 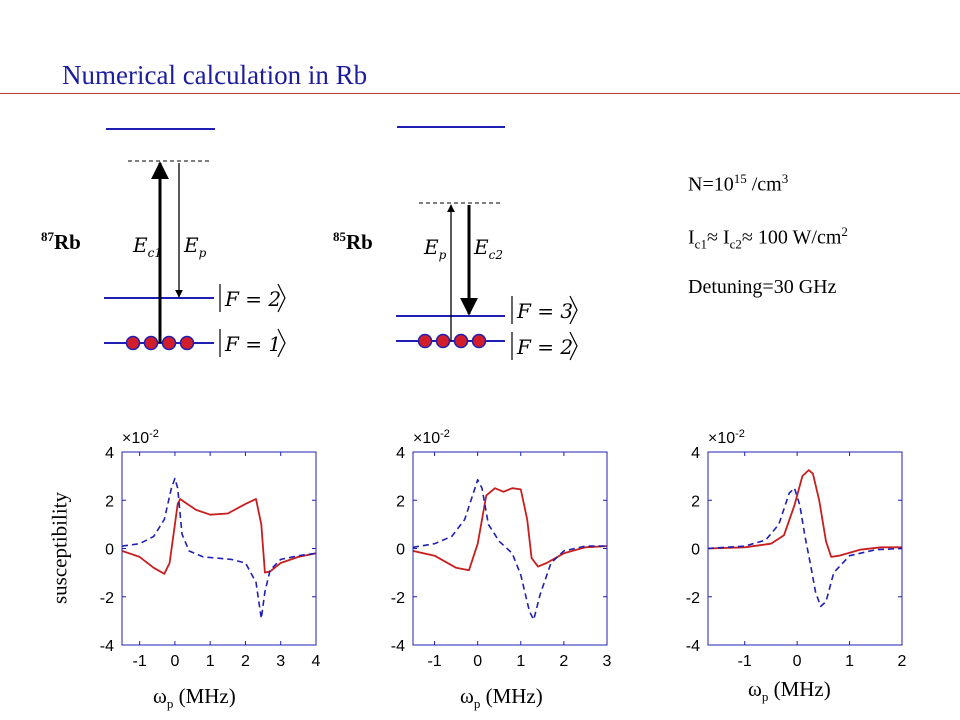 What do you see at coordinates (501, 698) in the screenshot?
I see `x-axis-label-plot-2: ωp (MHz)` at bounding box center [501, 698].